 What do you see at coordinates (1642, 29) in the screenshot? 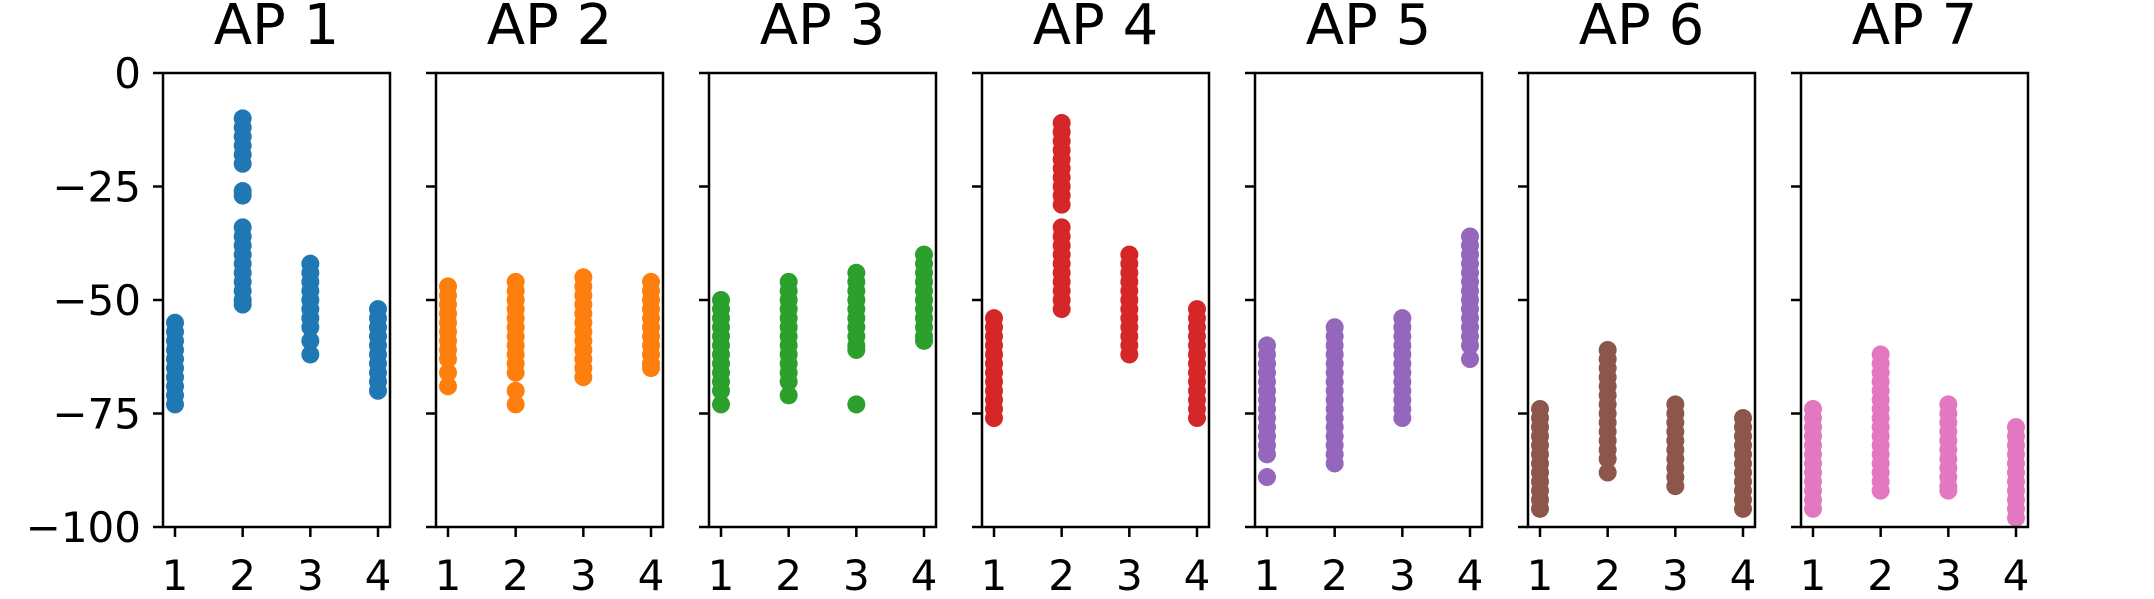
I see `panel-title: AP 6` at bounding box center [1642, 29].